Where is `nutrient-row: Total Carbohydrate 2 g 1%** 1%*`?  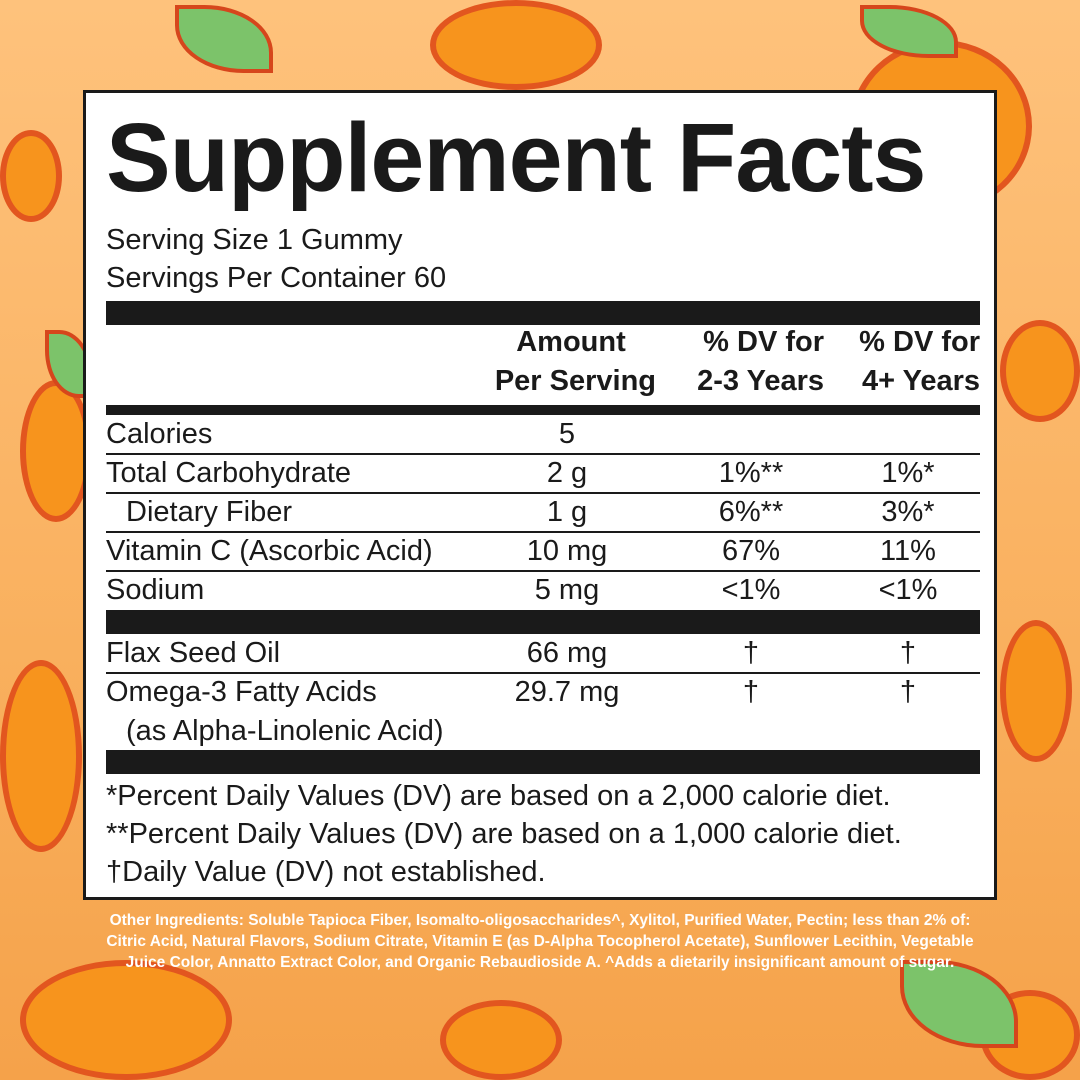
nutrient-row: Total Carbohydrate 2 g 1%** 1%* is located at coordinates (543, 473).